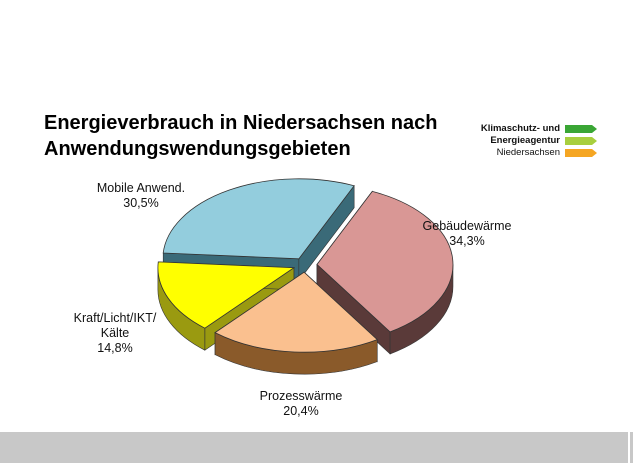 The height and width of the screenshot is (463, 633). What do you see at coordinates (581, 141) in the screenshot?
I see `logo-bar-lime` at bounding box center [581, 141].